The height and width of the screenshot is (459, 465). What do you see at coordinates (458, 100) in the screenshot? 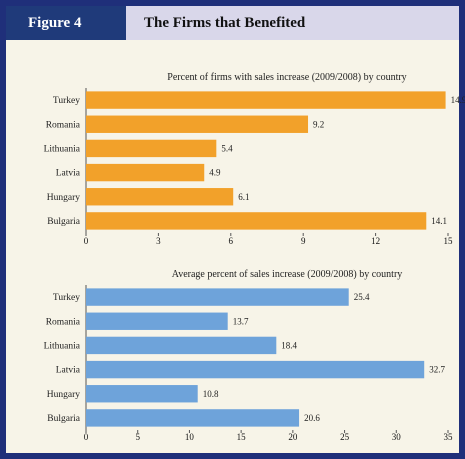
I see `value-label-0-0: 14.9` at bounding box center [458, 100].